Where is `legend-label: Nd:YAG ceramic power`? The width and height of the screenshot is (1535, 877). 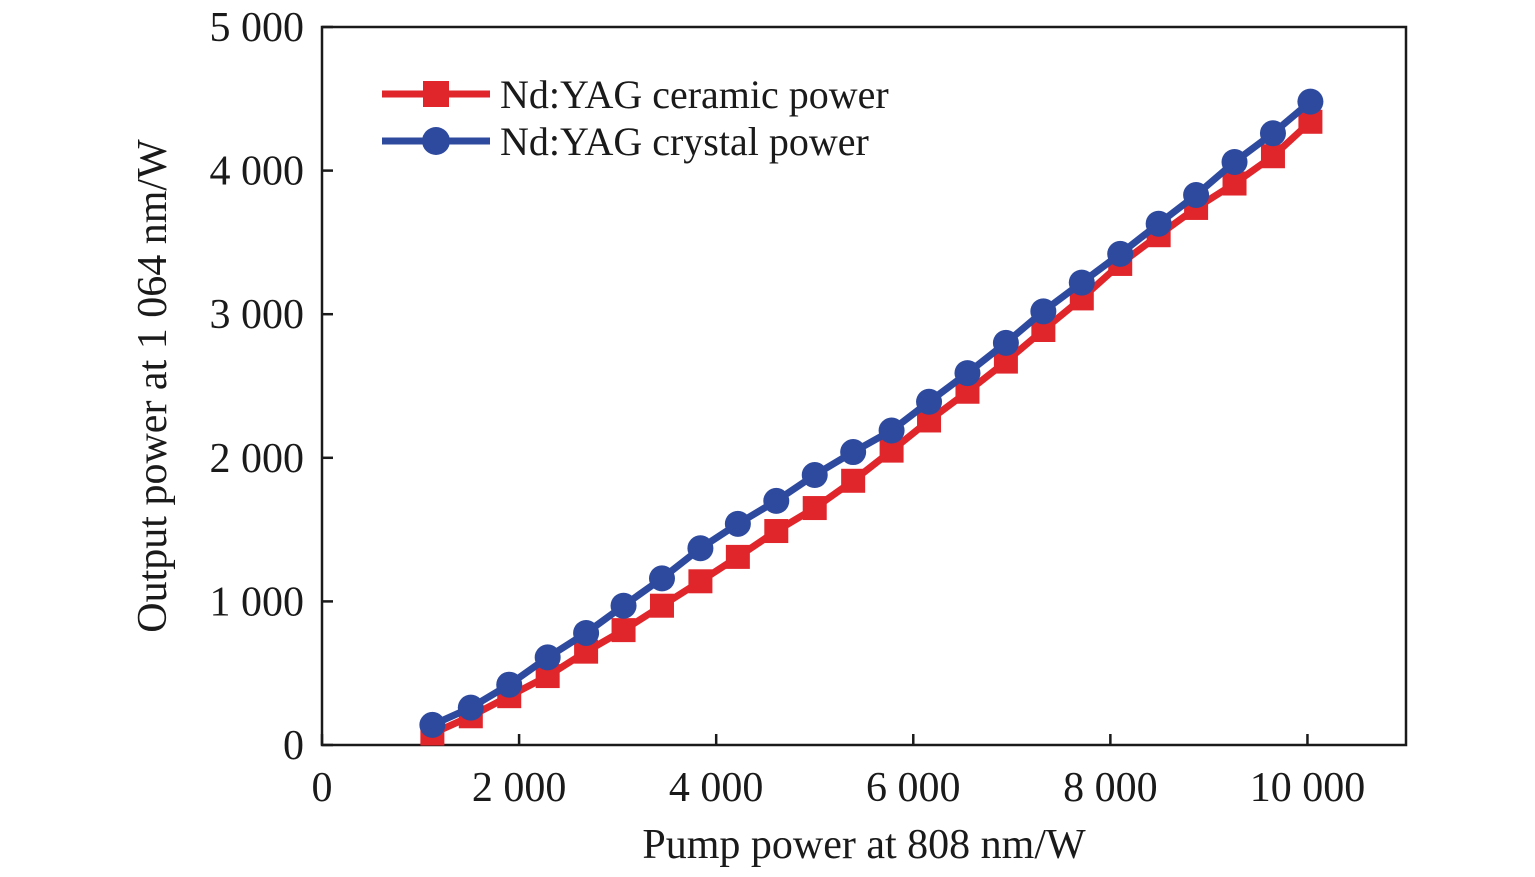
legend-label: Nd:YAG ceramic power is located at coordinates (694, 94).